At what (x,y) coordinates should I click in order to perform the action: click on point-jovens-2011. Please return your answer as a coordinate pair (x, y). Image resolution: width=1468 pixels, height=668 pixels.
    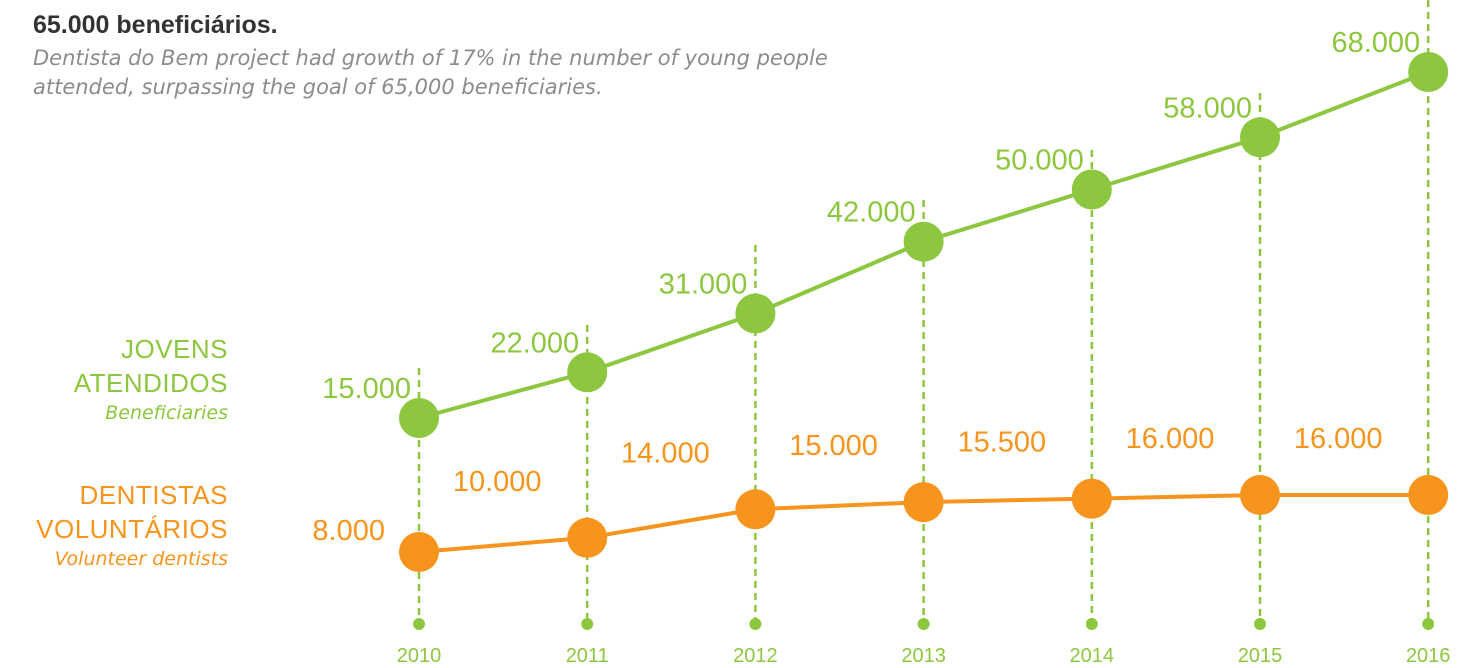
    Looking at the image, I should click on (587, 372).